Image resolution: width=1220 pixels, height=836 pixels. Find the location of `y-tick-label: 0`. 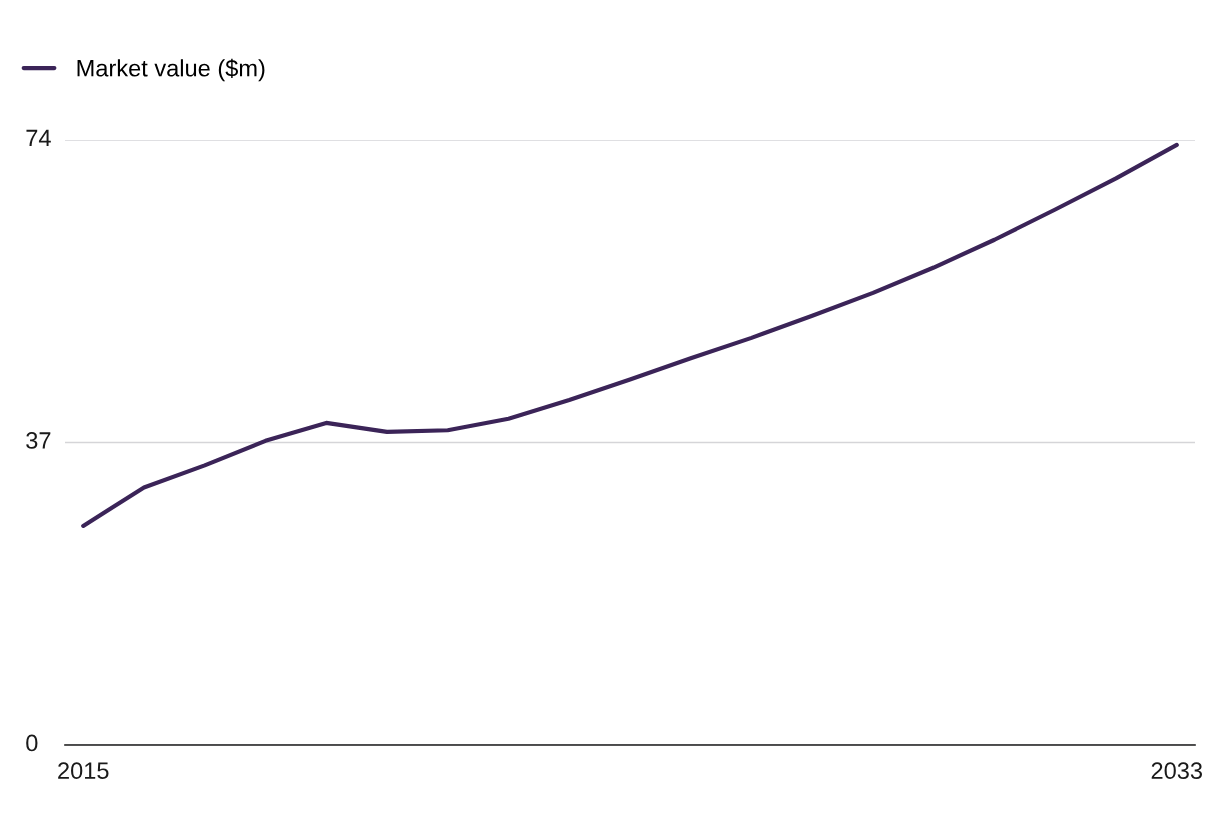

y-tick-label: 0 is located at coordinates (32, 743).